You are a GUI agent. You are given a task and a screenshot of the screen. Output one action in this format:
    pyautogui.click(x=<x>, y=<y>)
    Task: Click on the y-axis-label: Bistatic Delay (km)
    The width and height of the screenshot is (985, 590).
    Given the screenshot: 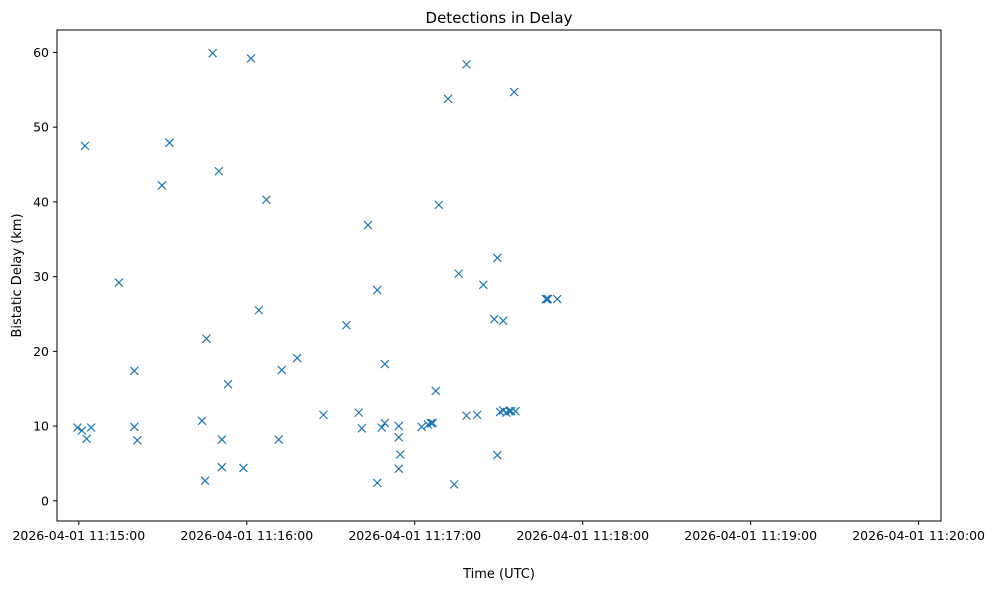 What is the action you would take?
    pyautogui.click(x=17, y=275)
    